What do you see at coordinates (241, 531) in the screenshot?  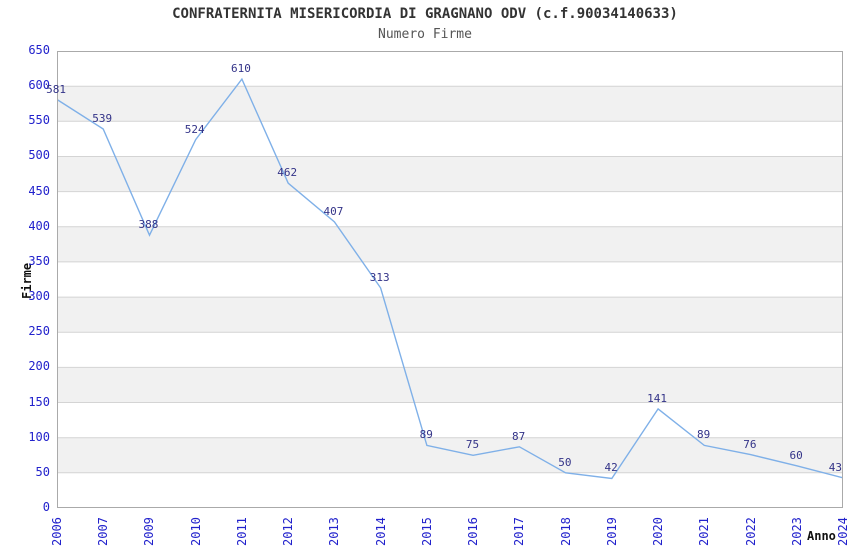 I see `x-tick-label: 2011` at bounding box center [241, 531].